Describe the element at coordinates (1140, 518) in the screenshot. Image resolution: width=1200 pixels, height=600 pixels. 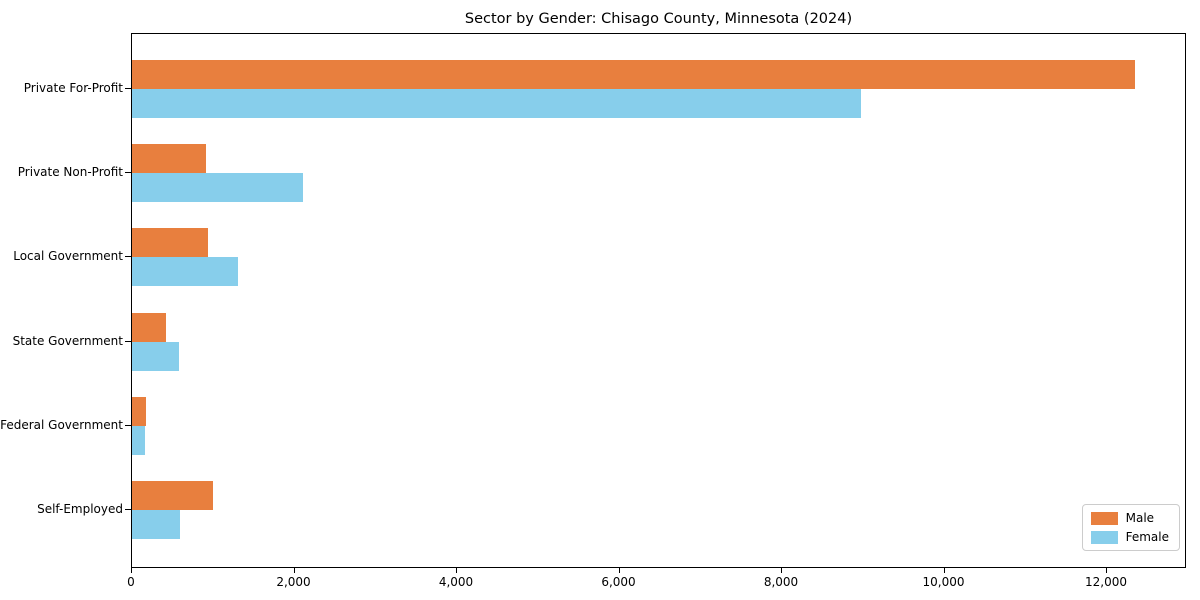
I see `legend-label-male: Male` at that location.